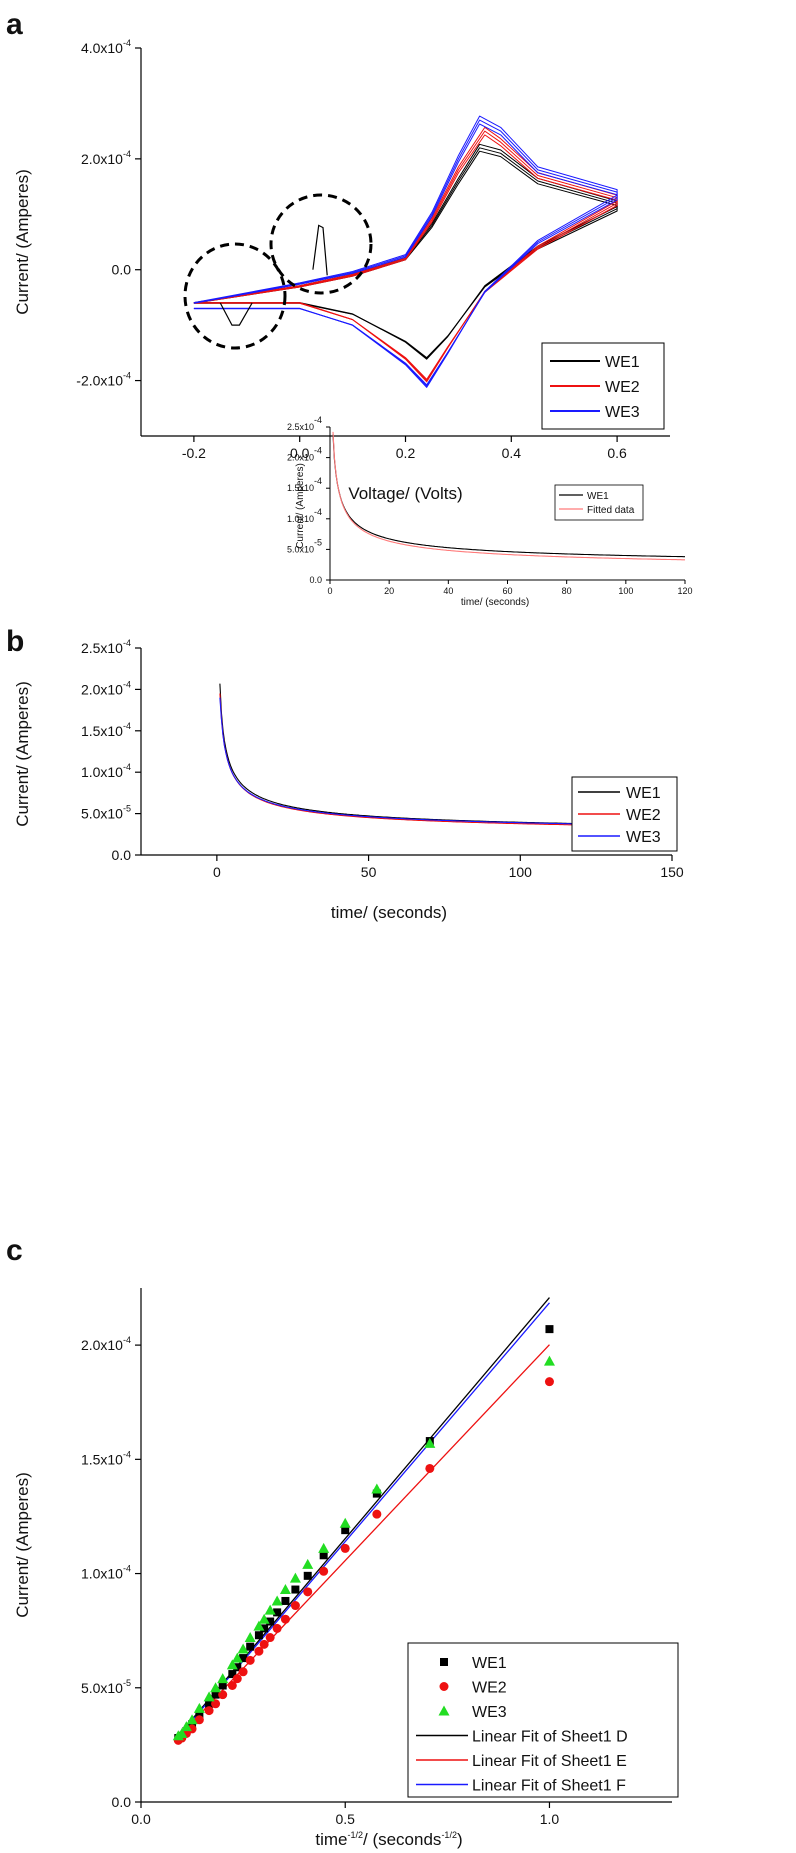 This screenshot has width=796, height=1853. Describe the element at coordinates (106, 1458) in the screenshot. I see `c-y-tick-label: 1.5x10⁻⁴` at that location.